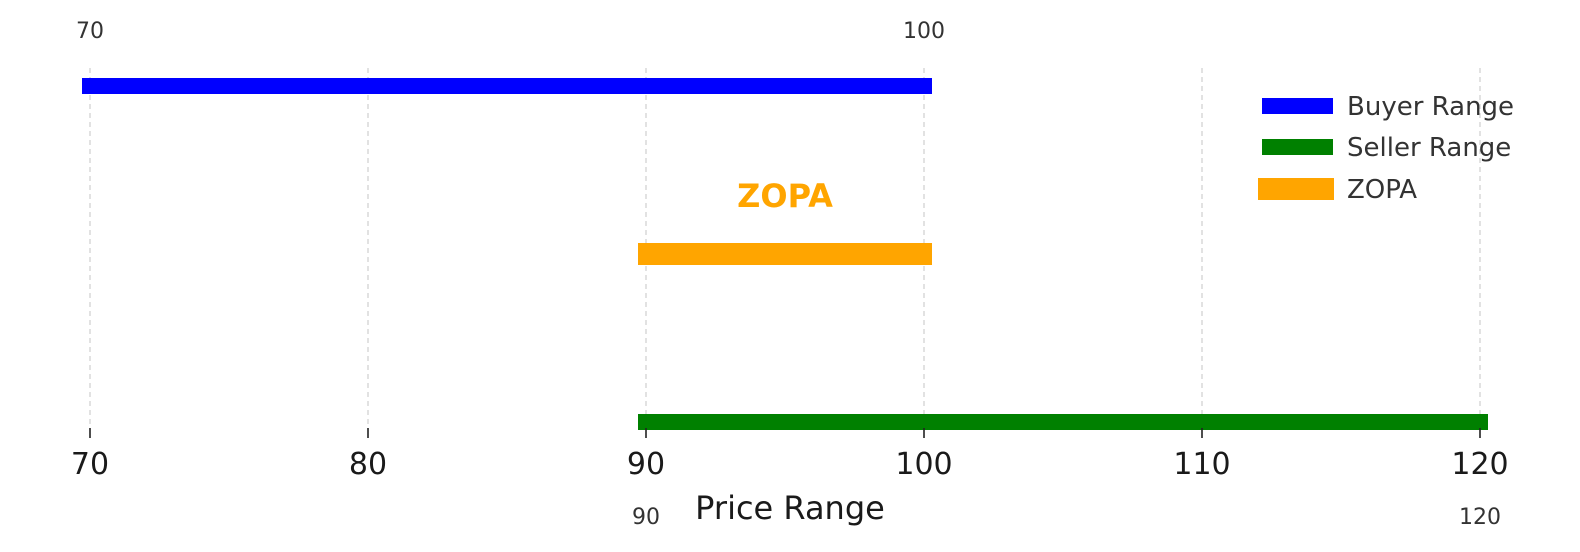 The image size is (1580, 552). I want to click on legend-label: Seller Range, so click(1429, 148).